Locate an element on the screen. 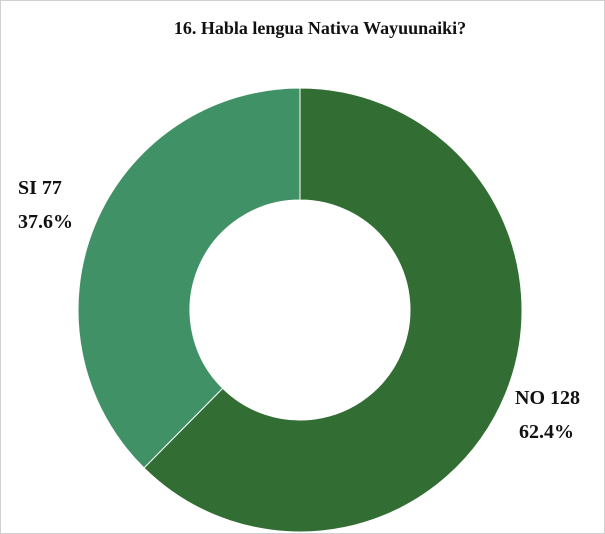  category-label: SI 77 is located at coordinates (40, 188).